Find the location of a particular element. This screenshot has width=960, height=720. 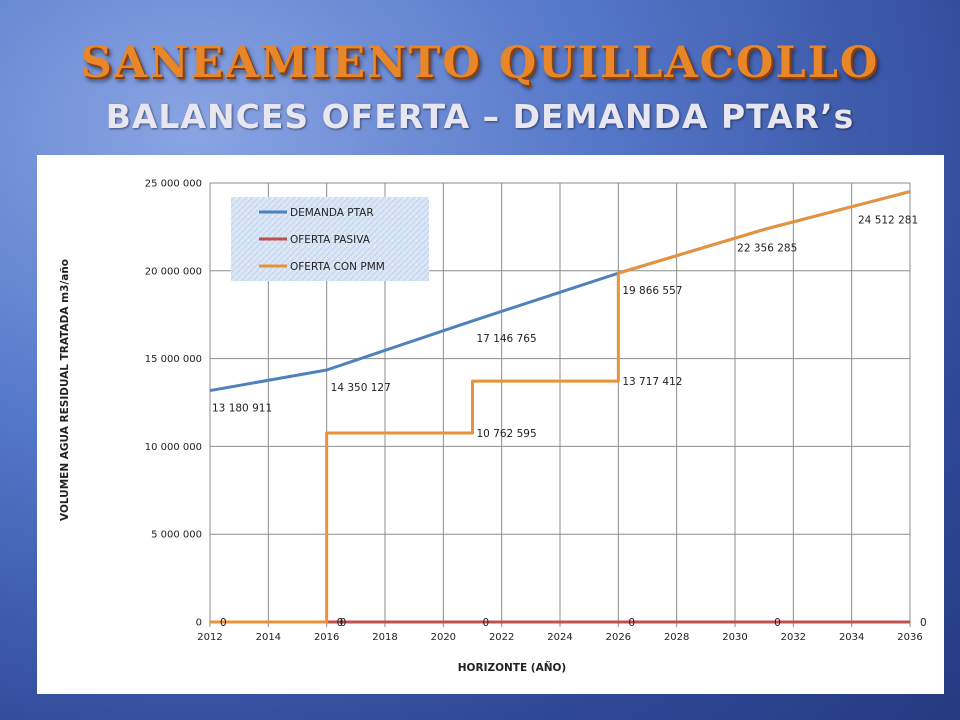

data-label: 19 866 557 is located at coordinates (652, 291).